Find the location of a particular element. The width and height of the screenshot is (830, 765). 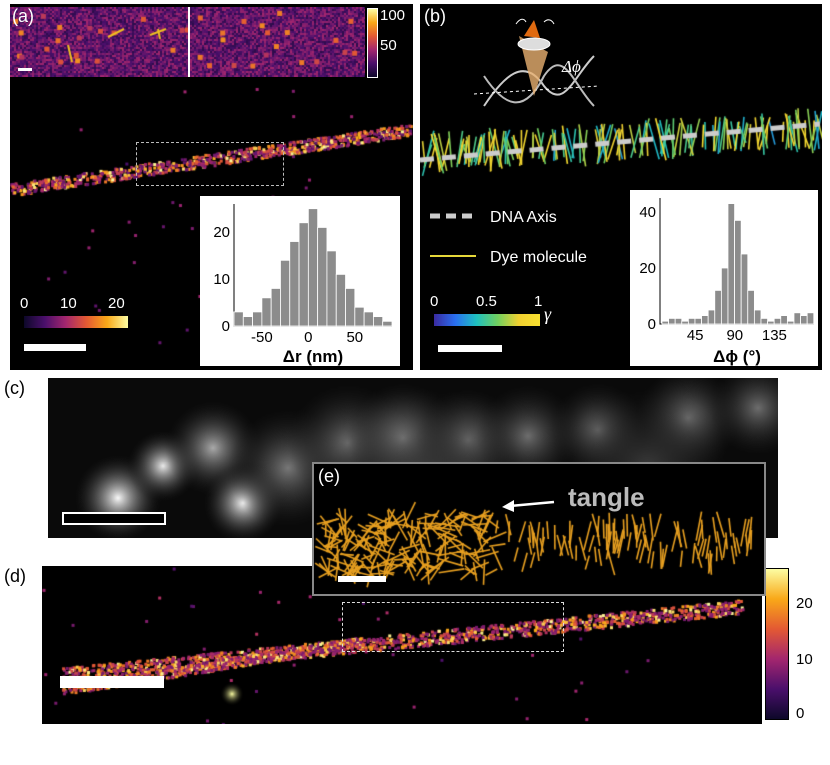

cone-angle-label: Δϕ is located at coordinates (571, 66).